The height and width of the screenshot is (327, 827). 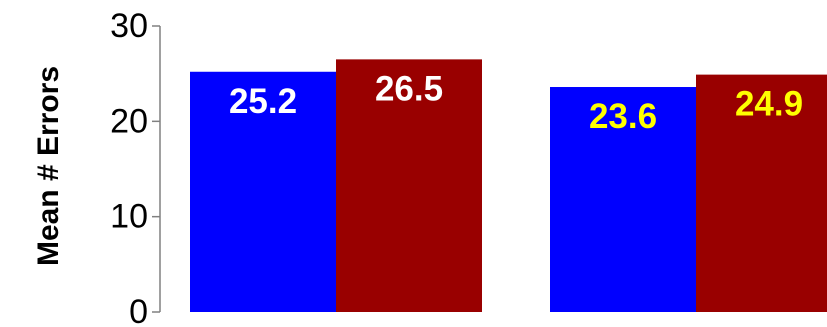 What do you see at coordinates (516, 102) in the screenshot?
I see `data-labels: 25.2 26.5 23.6 24.9` at bounding box center [516, 102].